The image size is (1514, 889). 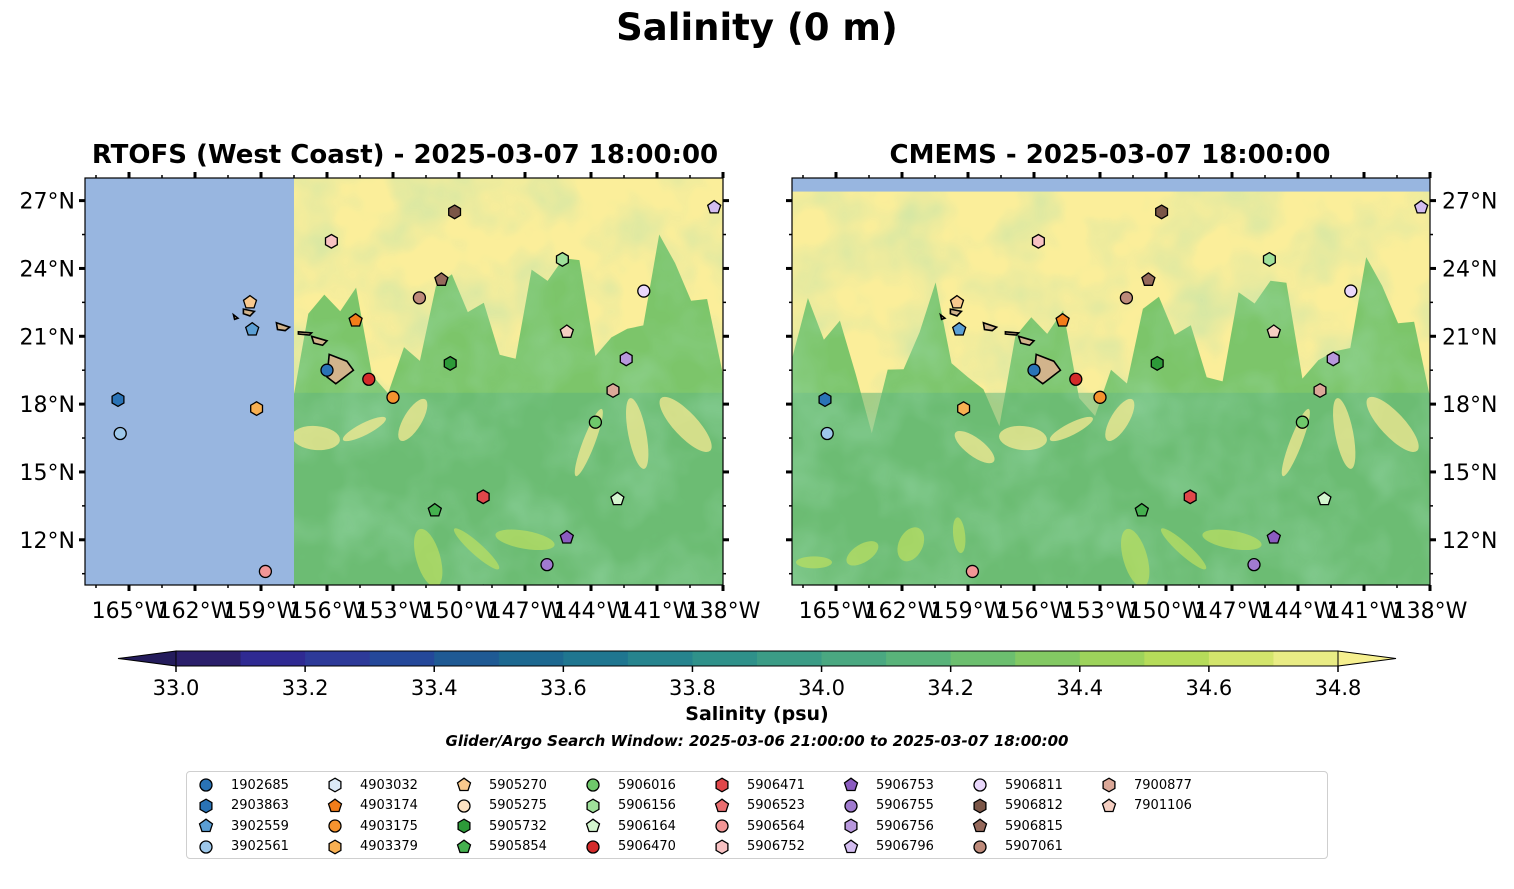 I want to click on lon-tick-label: 153°W, so click(x=1100, y=611).